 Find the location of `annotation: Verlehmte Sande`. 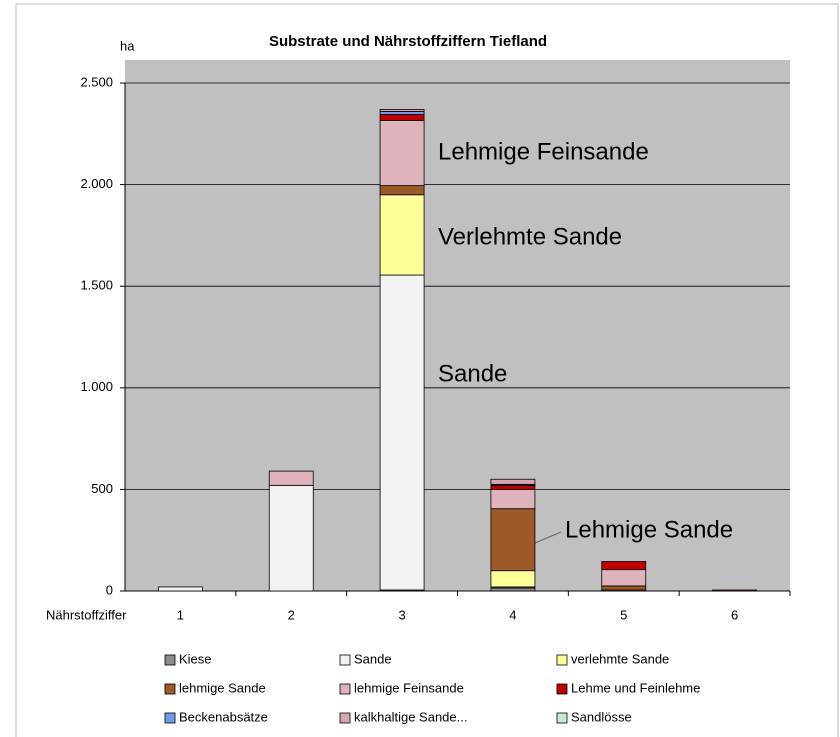

annotation: Verlehmte Sande is located at coordinates (530, 236).